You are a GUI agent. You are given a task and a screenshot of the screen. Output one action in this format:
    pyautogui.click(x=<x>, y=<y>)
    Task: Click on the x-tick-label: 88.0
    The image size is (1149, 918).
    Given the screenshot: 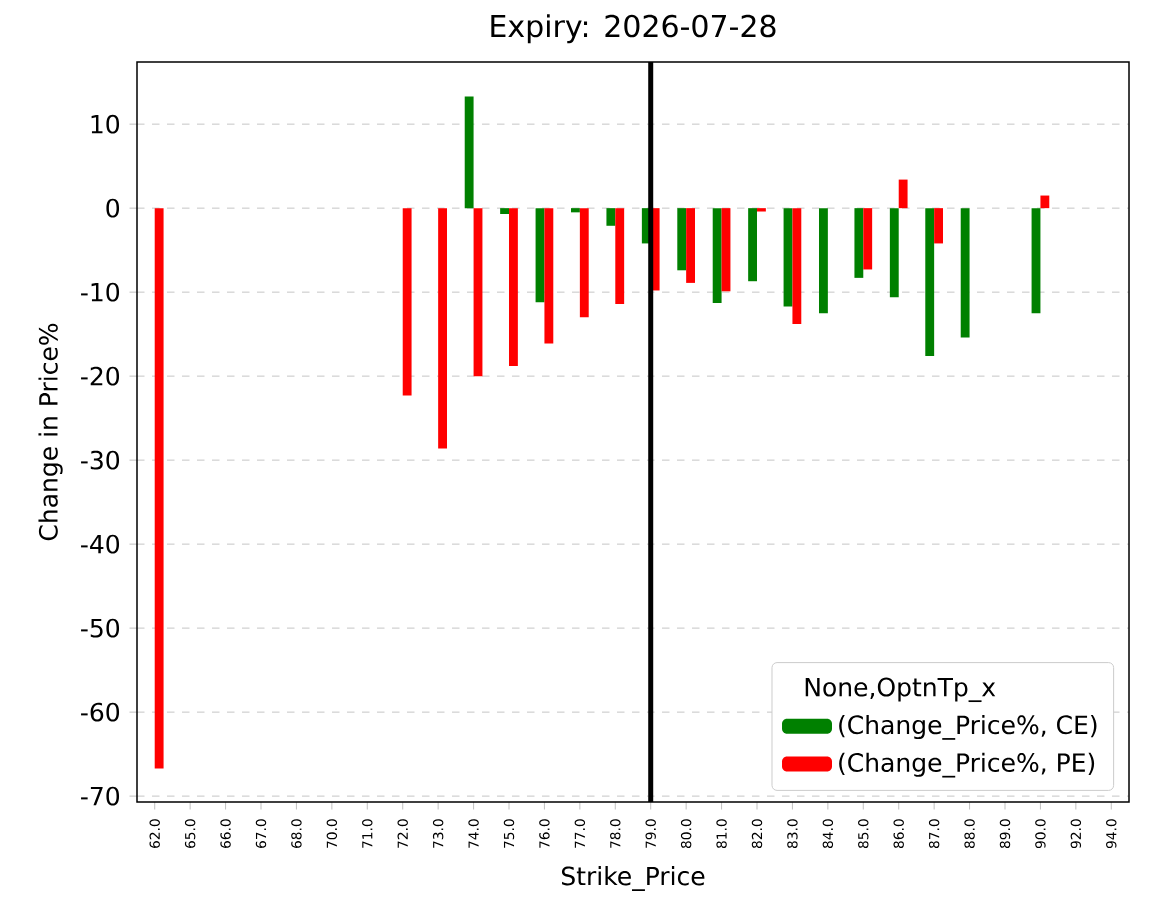 What is the action you would take?
    pyautogui.click(x=969, y=834)
    